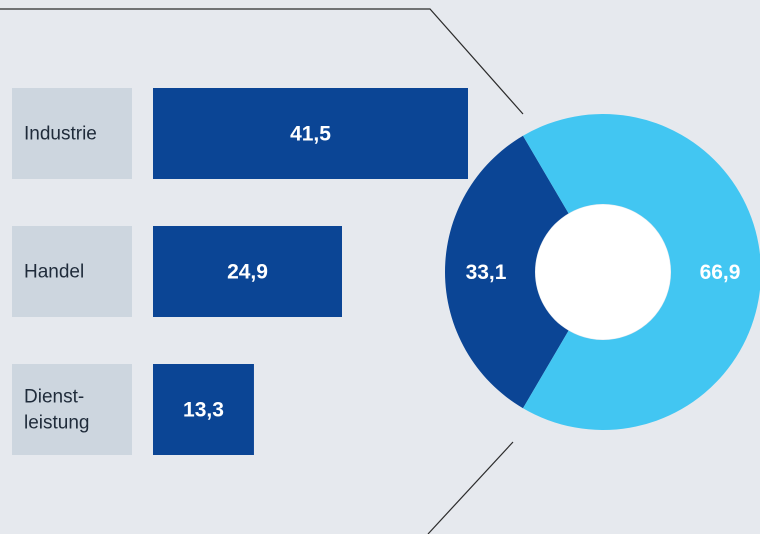 The width and height of the screenshot is (760, 534). Describe the element at coordinates (57, 423) in the screenshot. I see `category-label: leistung` at that location.